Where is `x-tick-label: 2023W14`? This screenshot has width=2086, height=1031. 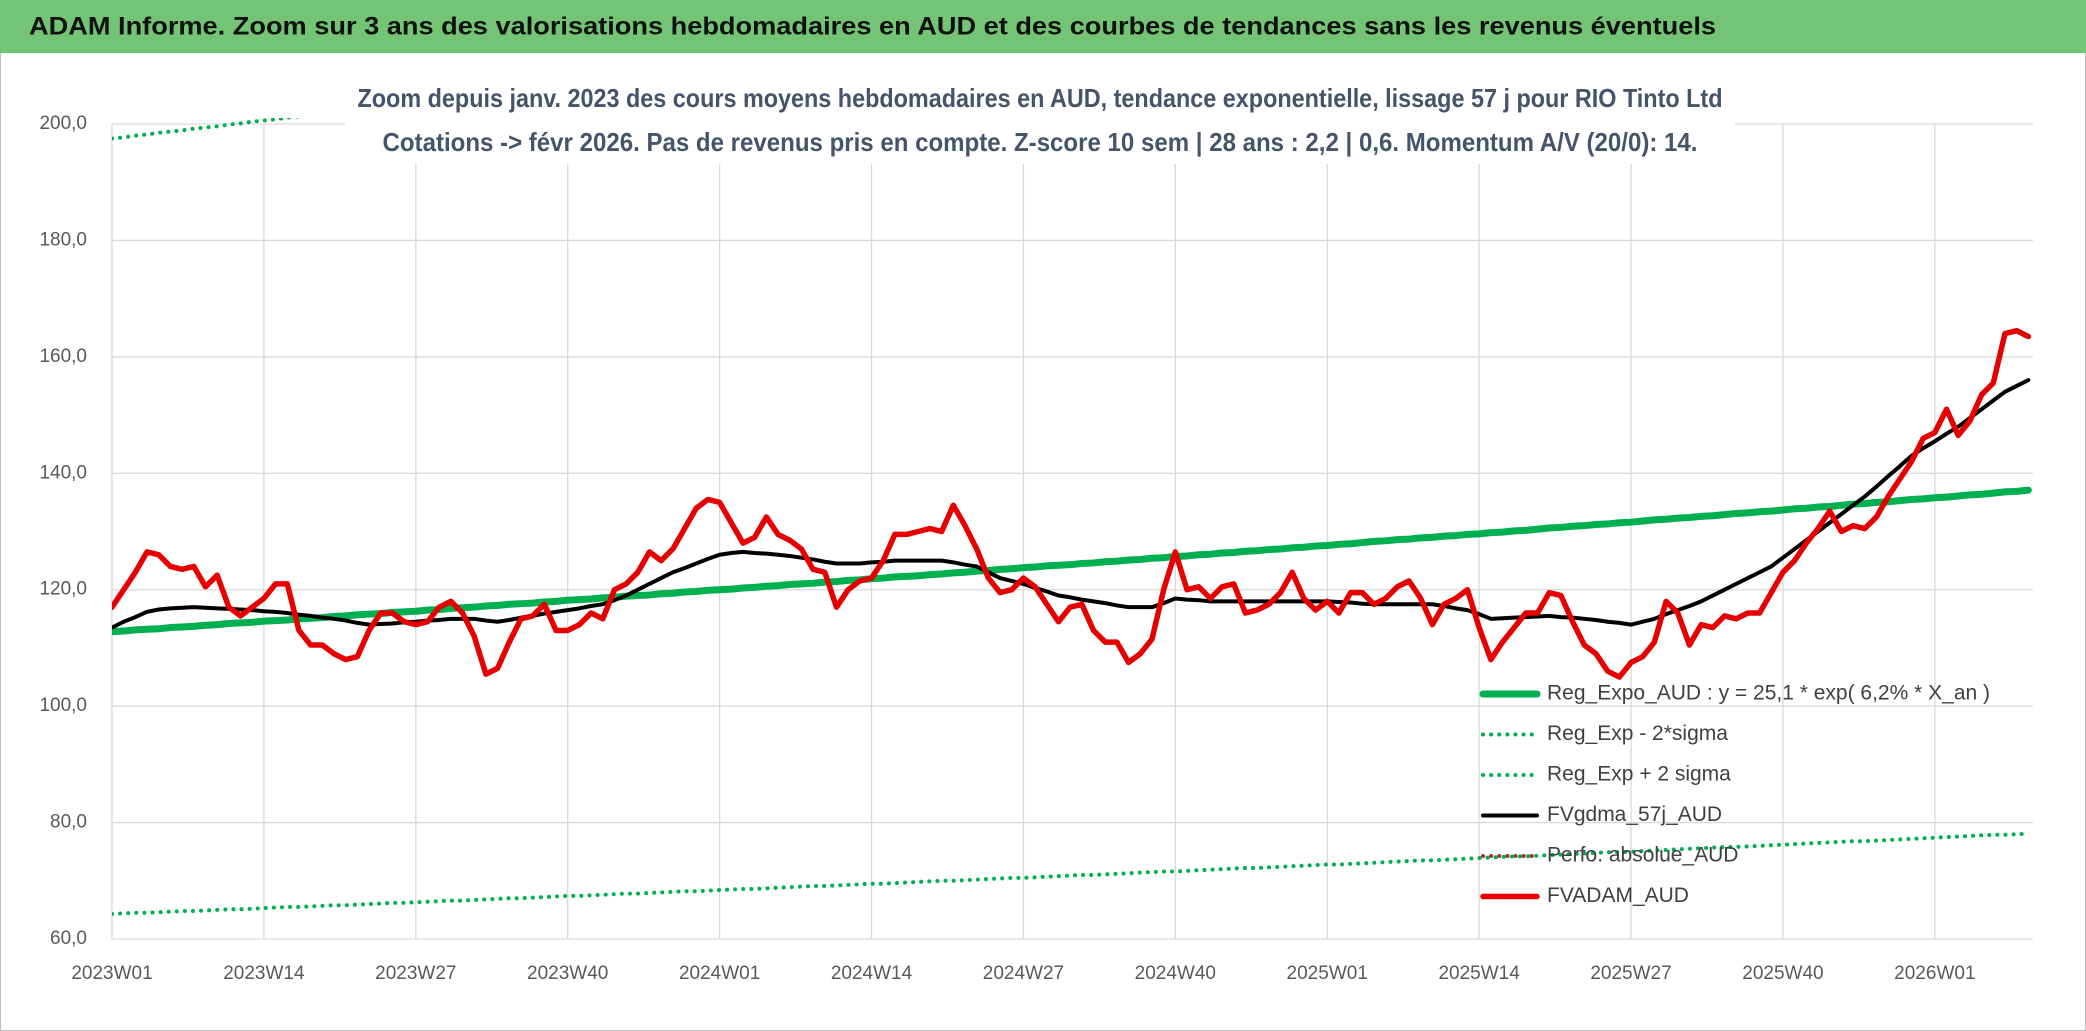
x-tick-label: 2023W14 is located at coordinates (264, 973).